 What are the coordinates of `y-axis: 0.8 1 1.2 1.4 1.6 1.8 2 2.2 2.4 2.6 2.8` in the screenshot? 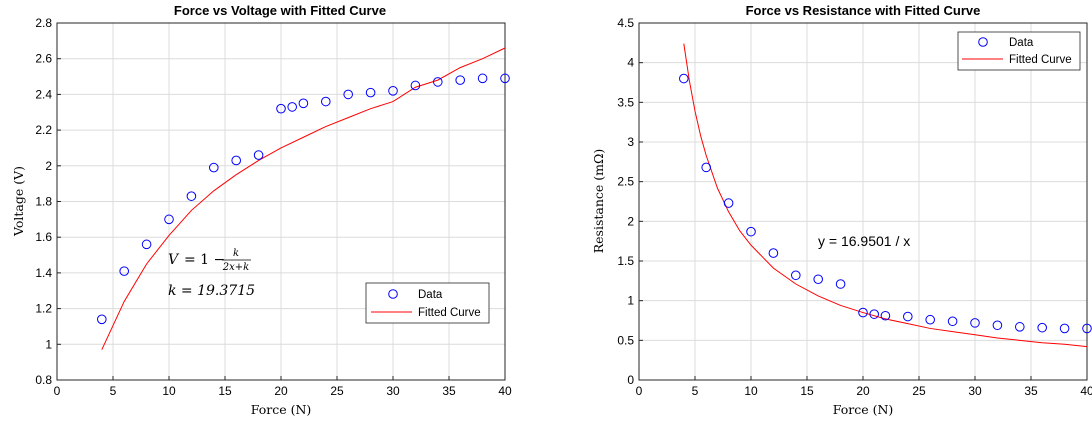 It's located at (48, 201).